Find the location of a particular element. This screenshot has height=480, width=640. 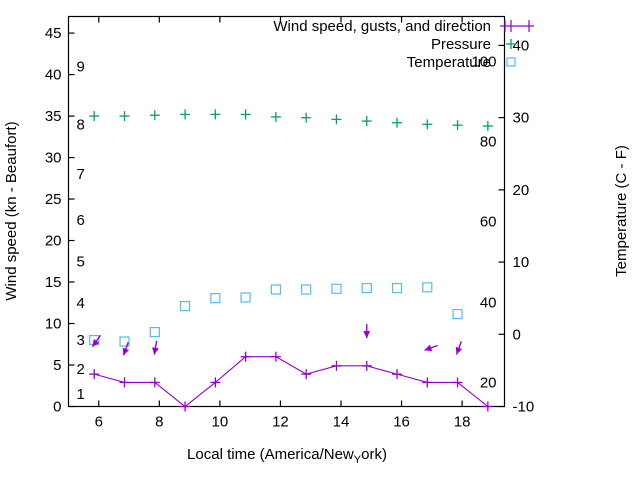

x-tick-label: 16 is located at coordinates (401, 422).